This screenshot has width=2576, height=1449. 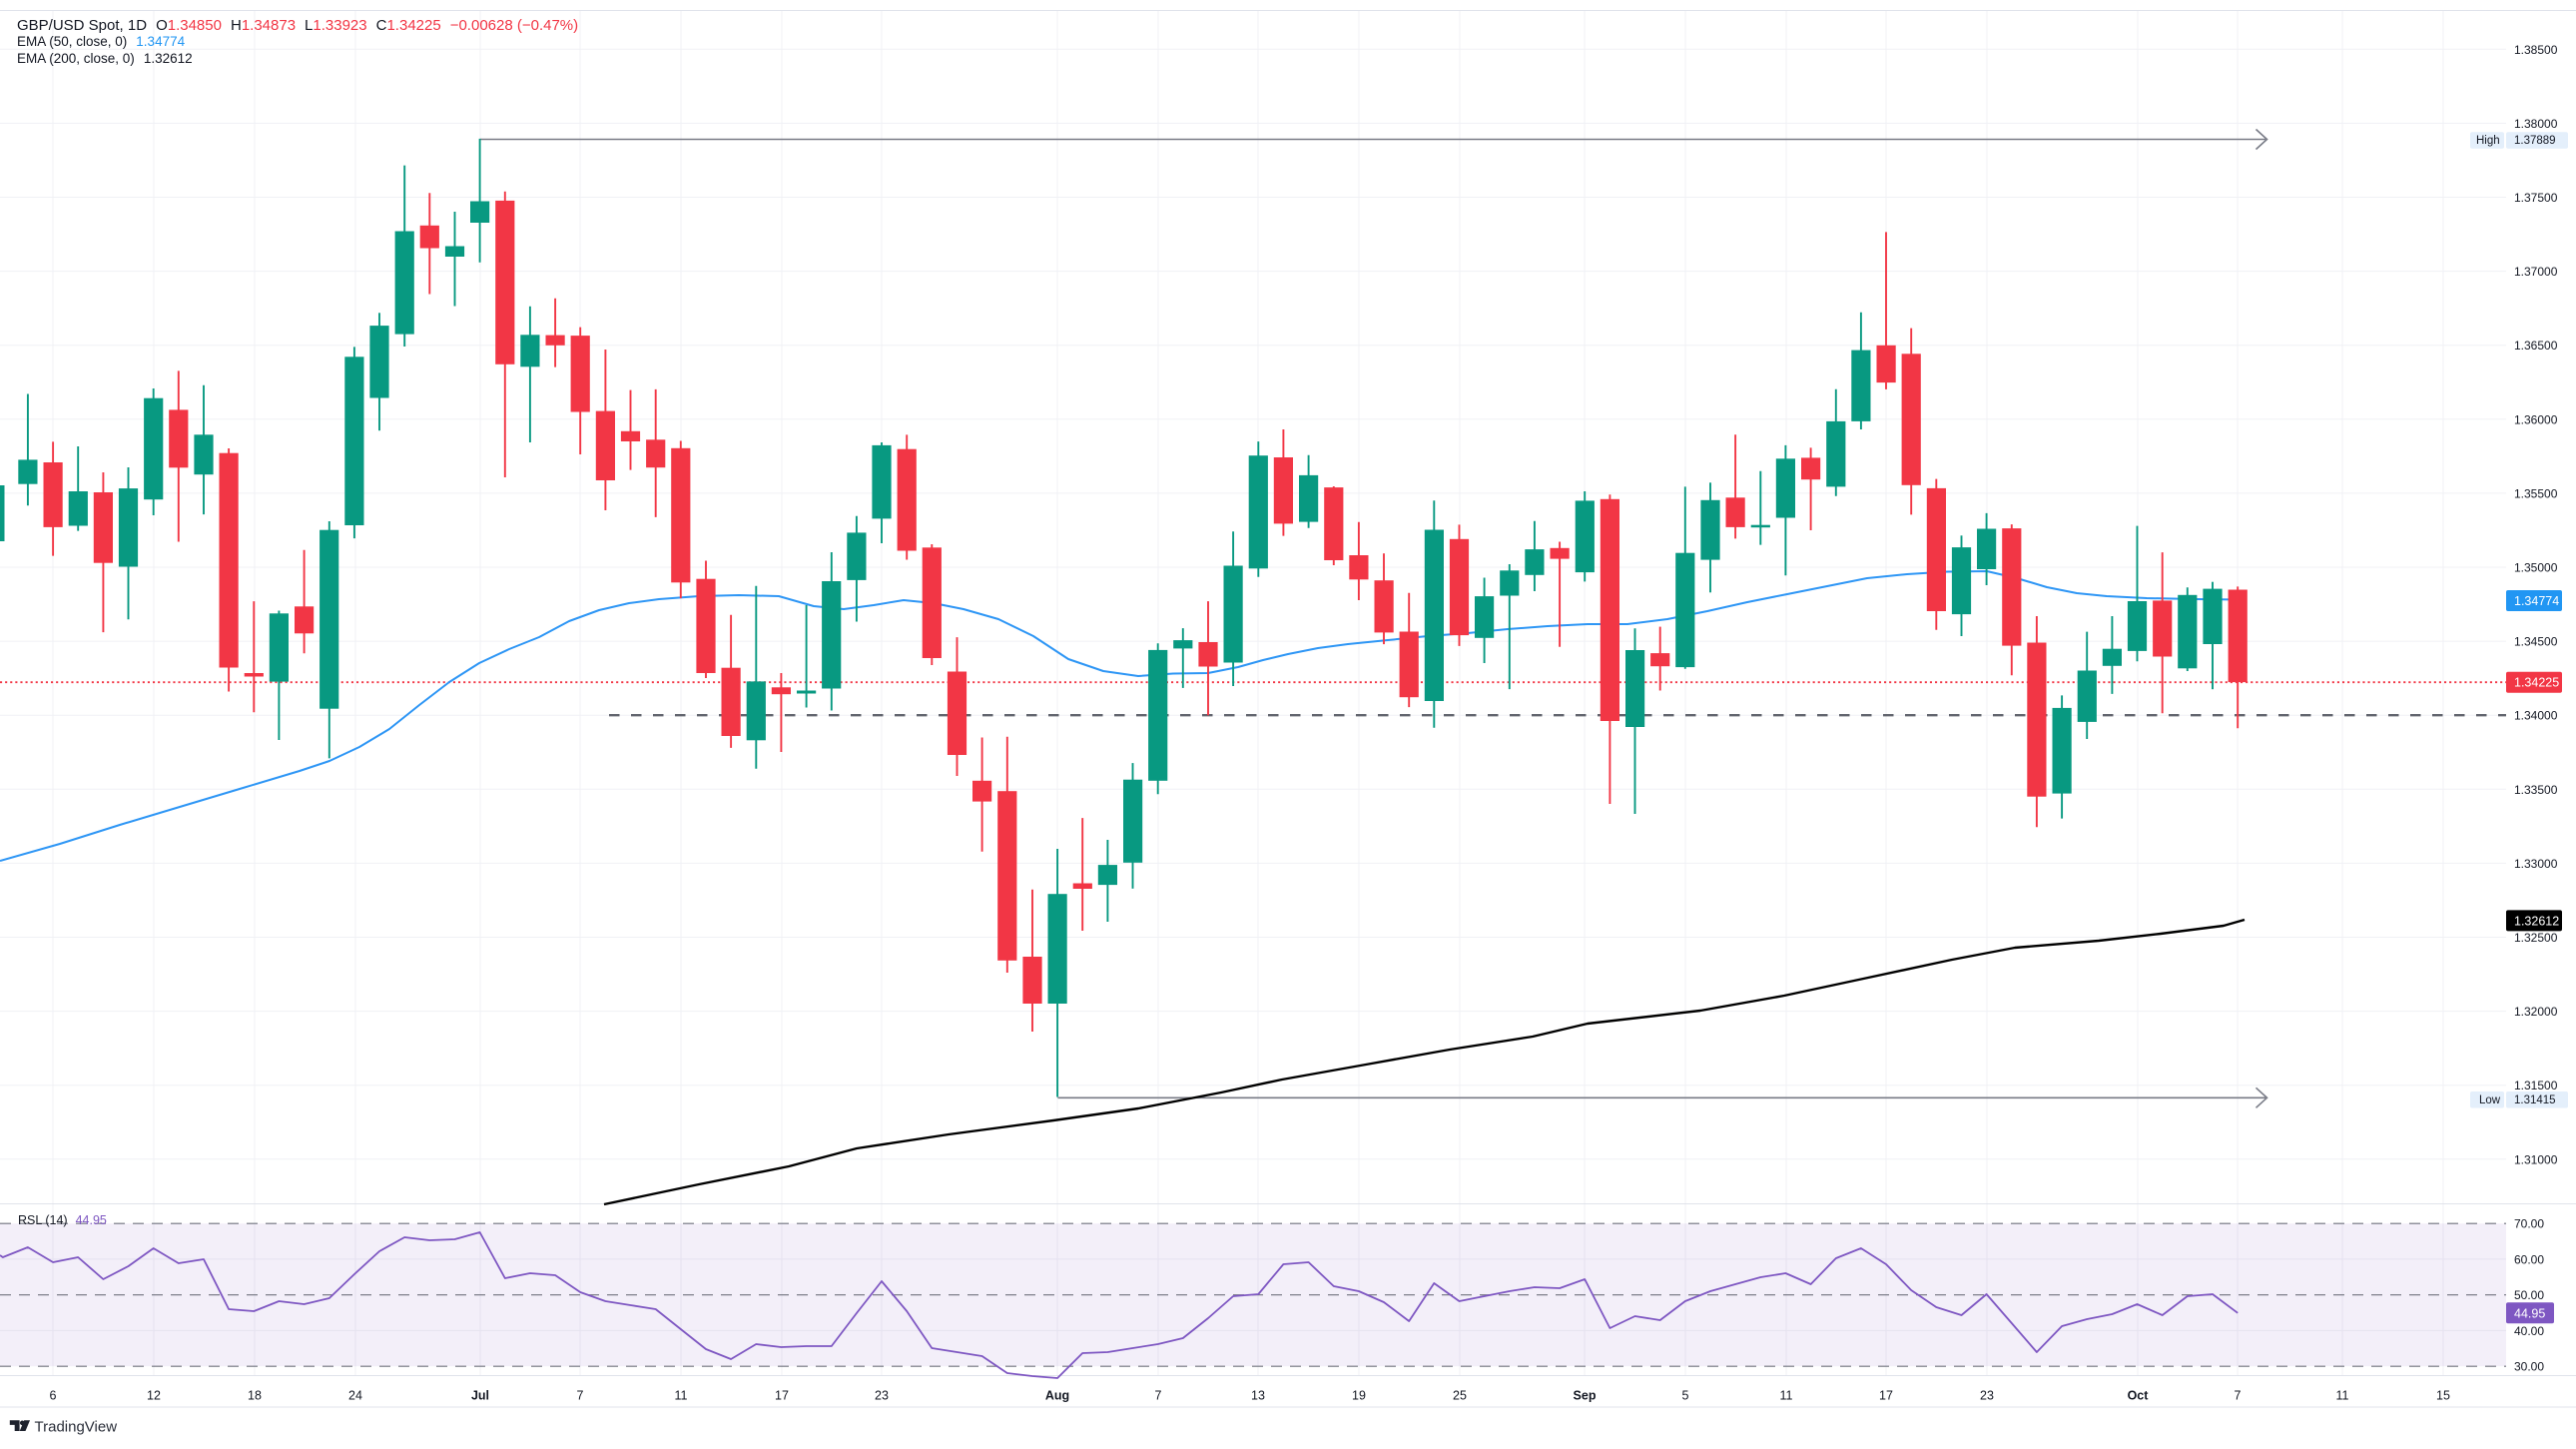 What do you see at coordinates (2139, 1396) in the screenshot?
I see `svg-text: Oct` at bounding box center [2139, 1396].